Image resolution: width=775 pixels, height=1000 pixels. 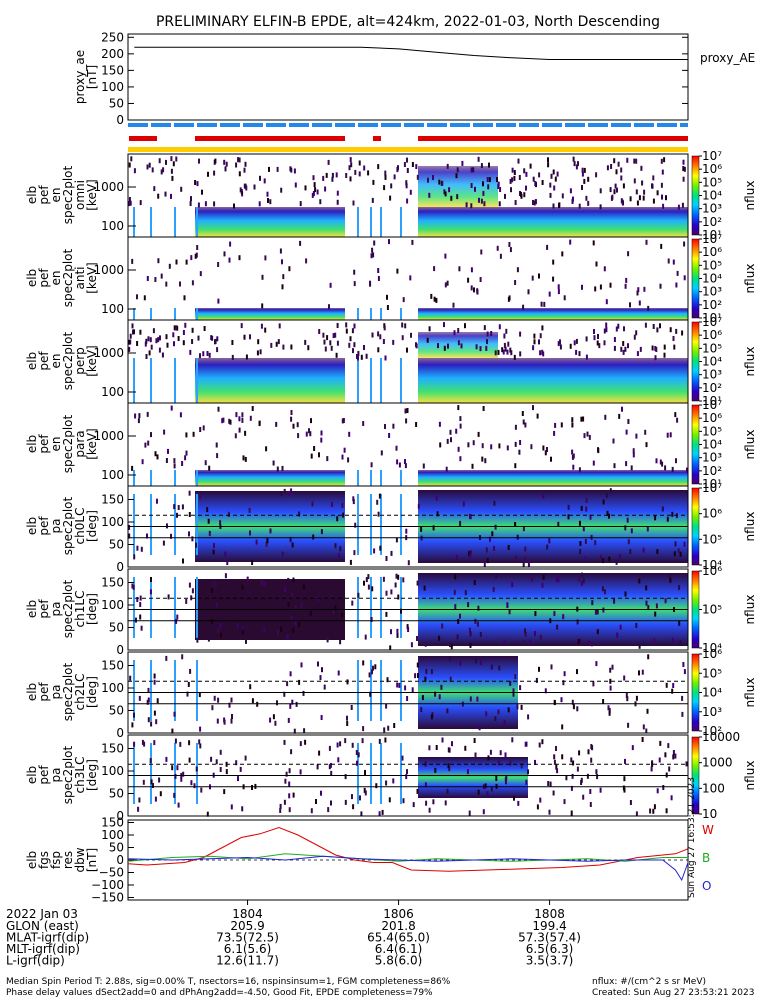 I want to click on spec1-ylabel-line: [keV], so click(x=92, y=277).